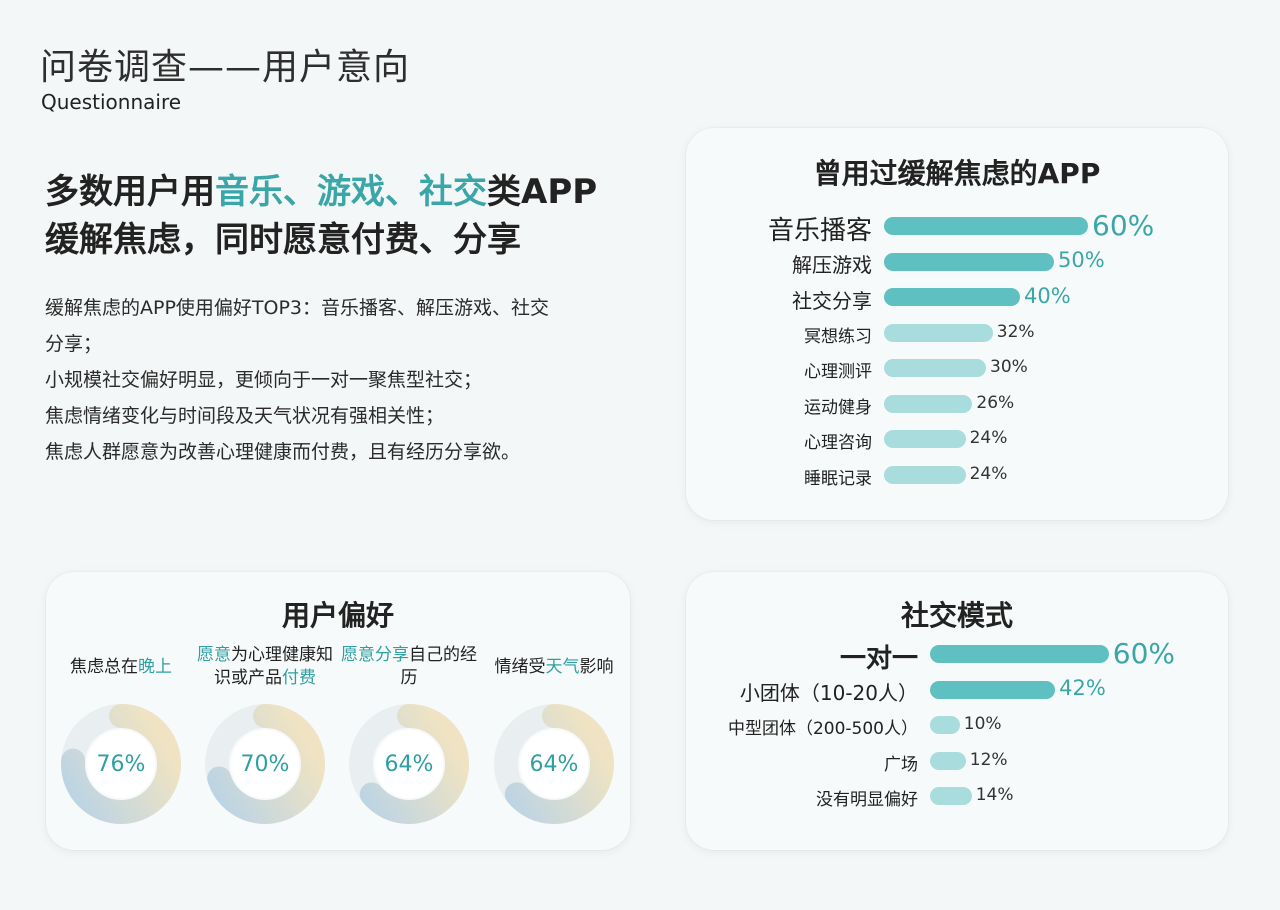 This screenshot has width=1280, height=910. What do you see at coordinates (562, 667) in the screenshot?
I see `preference-label-highlight: 天气` at bounding box center [562, 667].